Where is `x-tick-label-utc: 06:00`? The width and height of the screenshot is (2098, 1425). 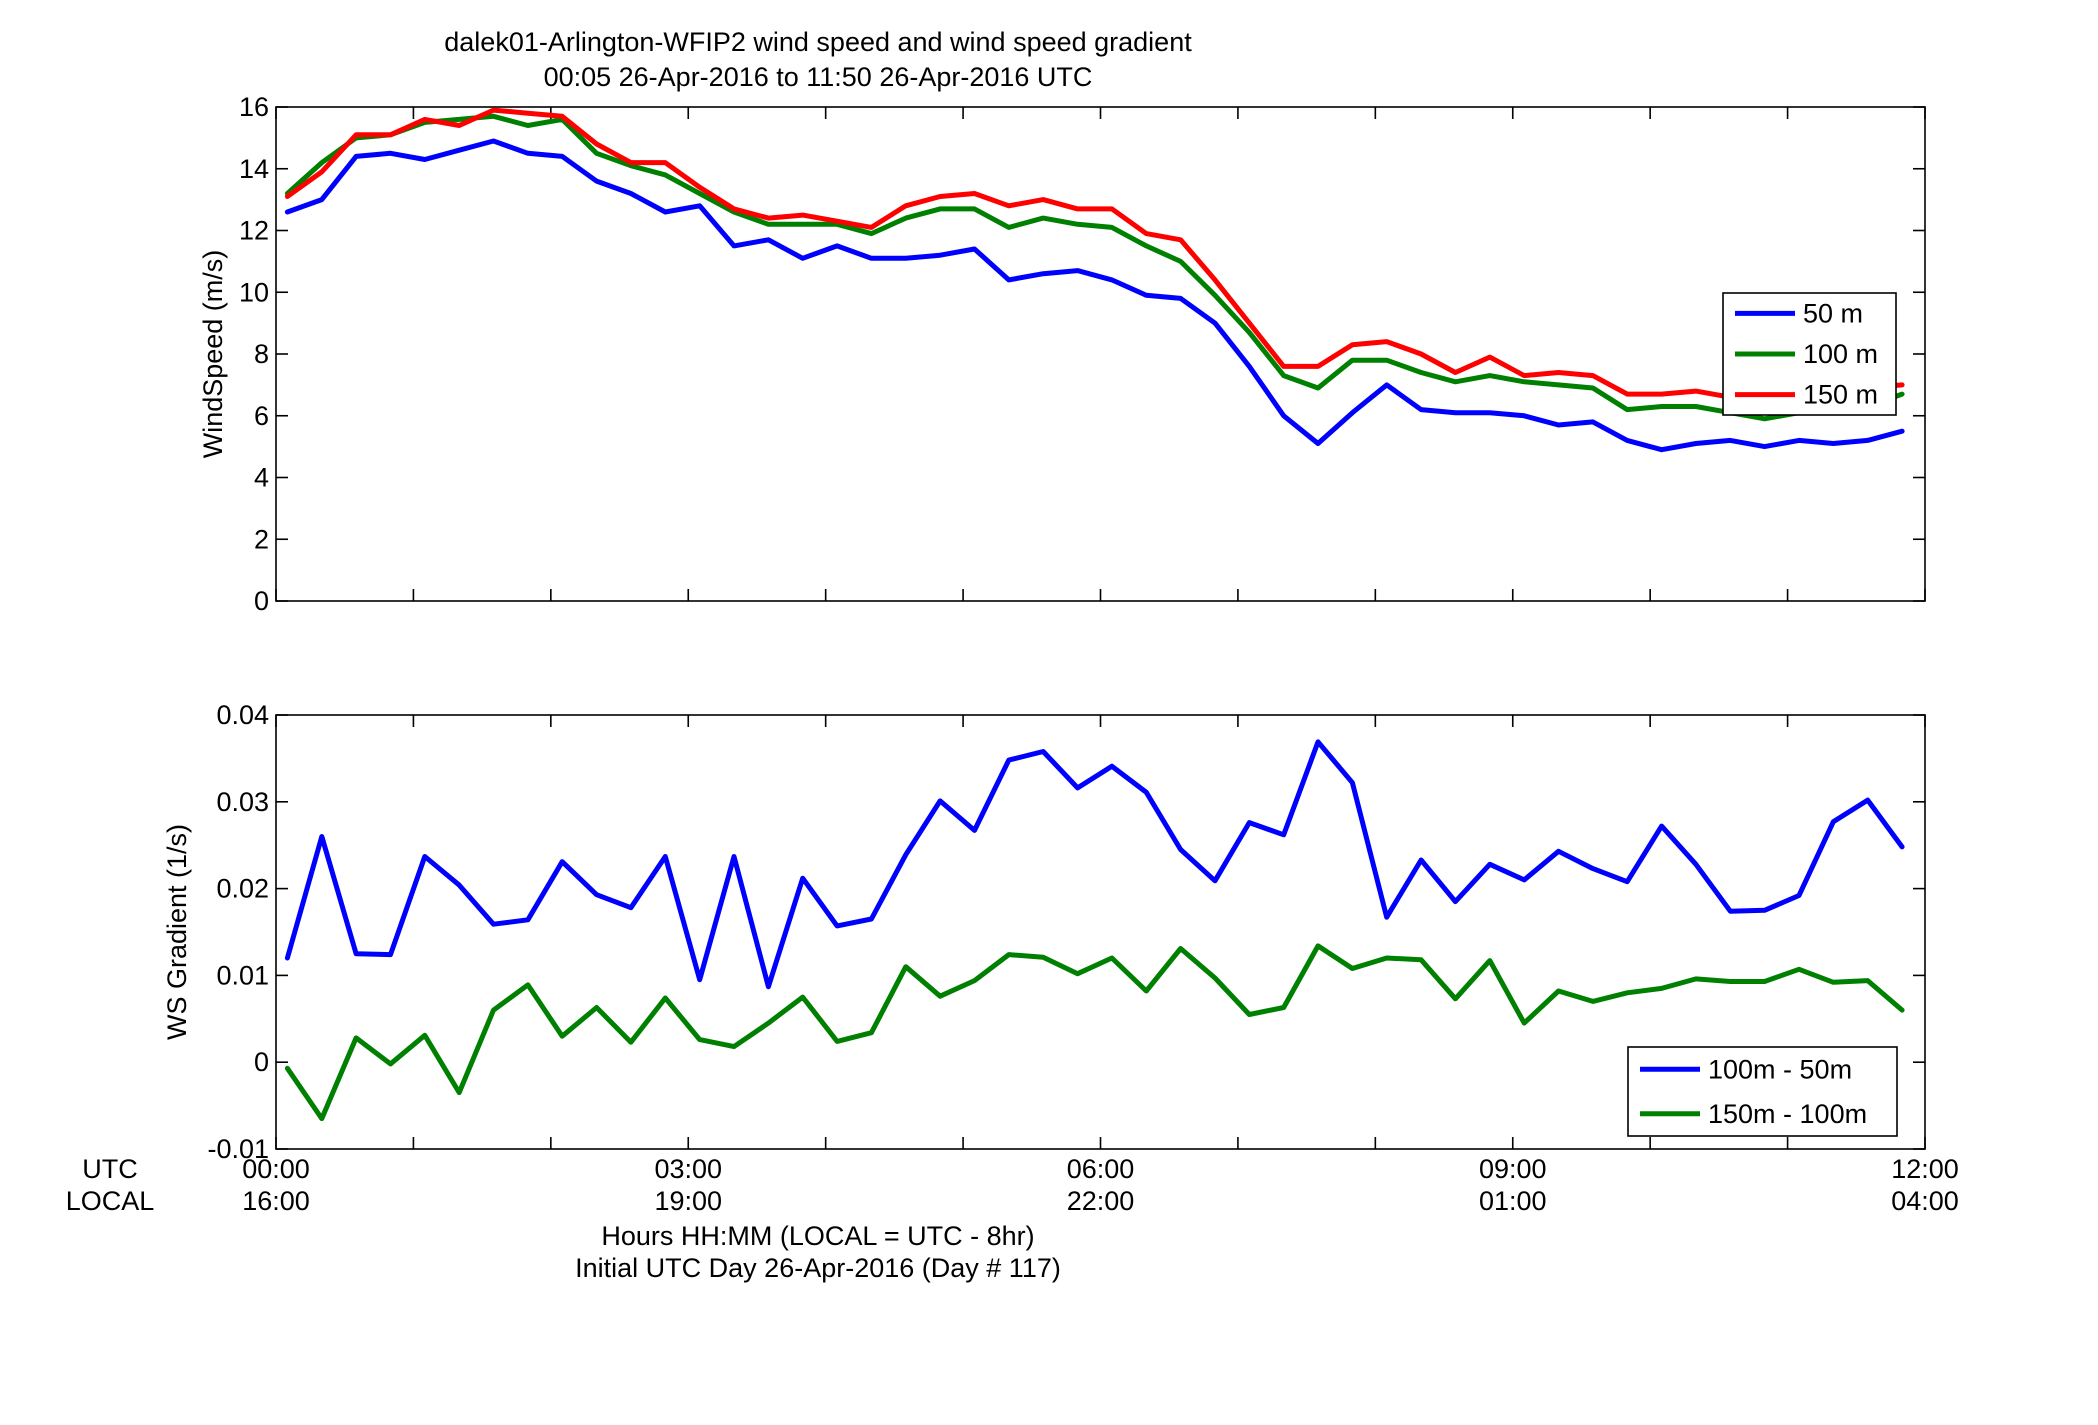 x-tick-label-utc: 06:00 is located at coordinates (1101, 1169).